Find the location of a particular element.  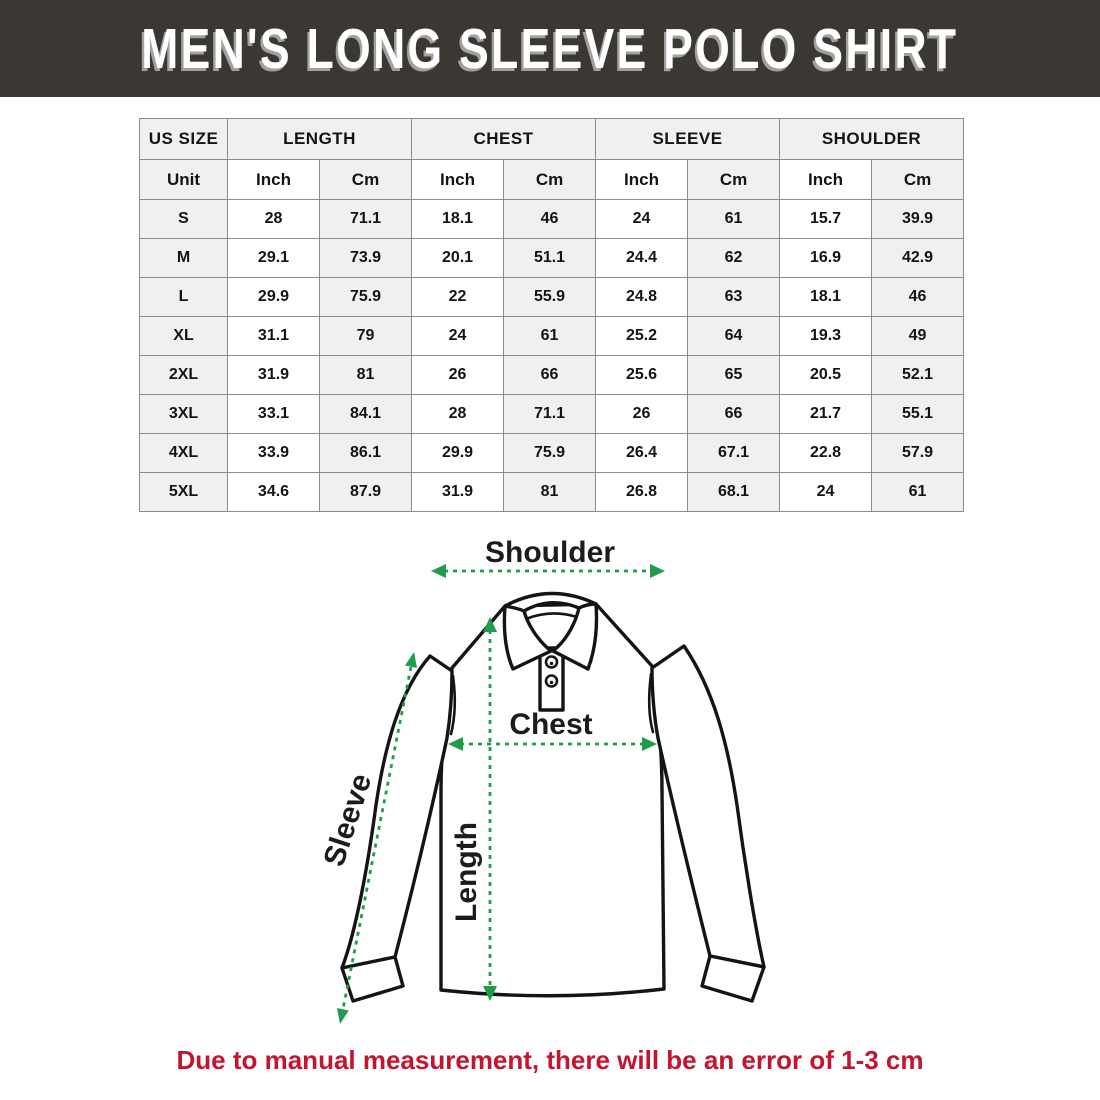

value-cell: 55.1 is located at coordinates (918, 414).